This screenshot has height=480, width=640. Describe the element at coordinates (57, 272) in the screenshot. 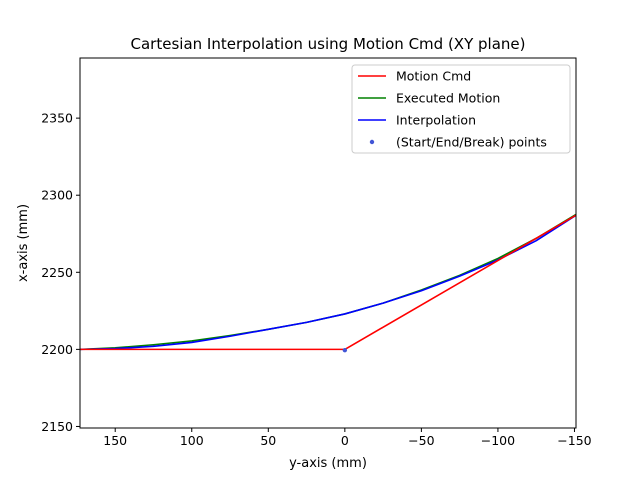

I see `y-tick-label: 2250` at that location.